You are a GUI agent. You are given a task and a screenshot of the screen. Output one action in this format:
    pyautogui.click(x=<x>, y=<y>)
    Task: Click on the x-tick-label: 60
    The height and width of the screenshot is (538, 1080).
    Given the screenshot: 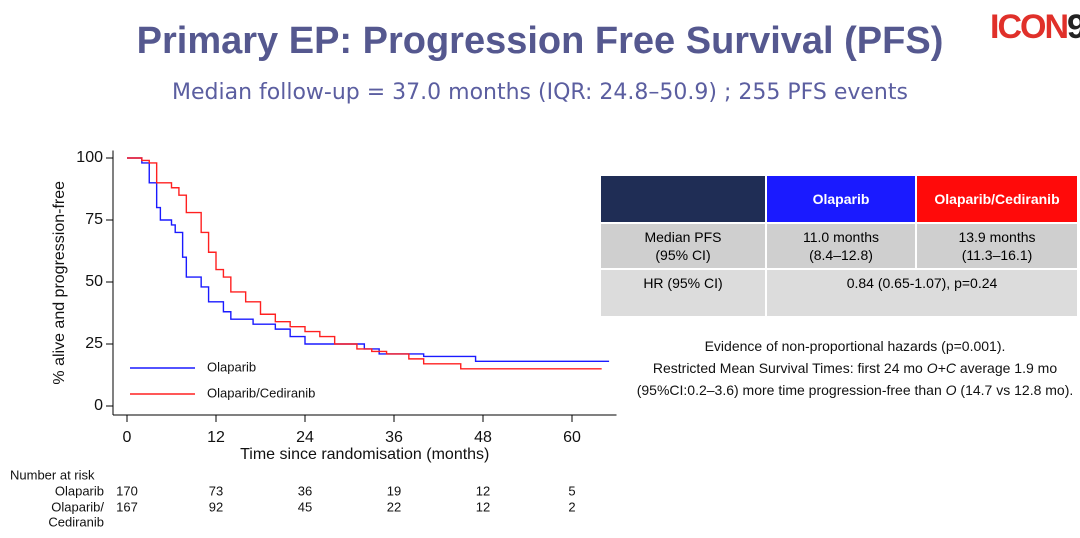 What is the action you would take?
    pyautogui.click(x=572, y=437)
    